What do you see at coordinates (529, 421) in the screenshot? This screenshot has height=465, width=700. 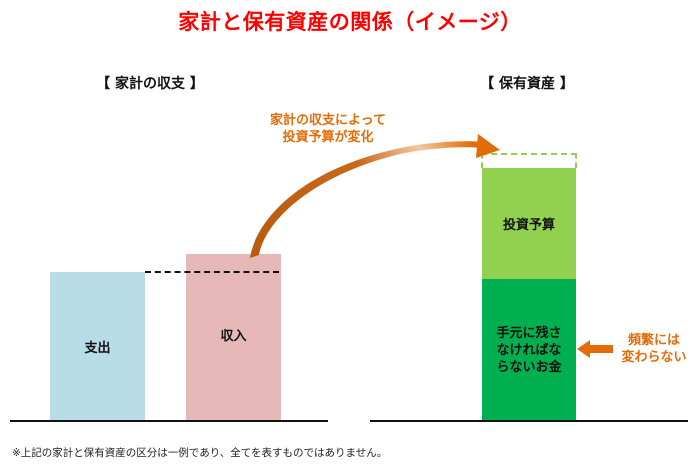 I see `right-baseline` at bounding box center [529, 421].